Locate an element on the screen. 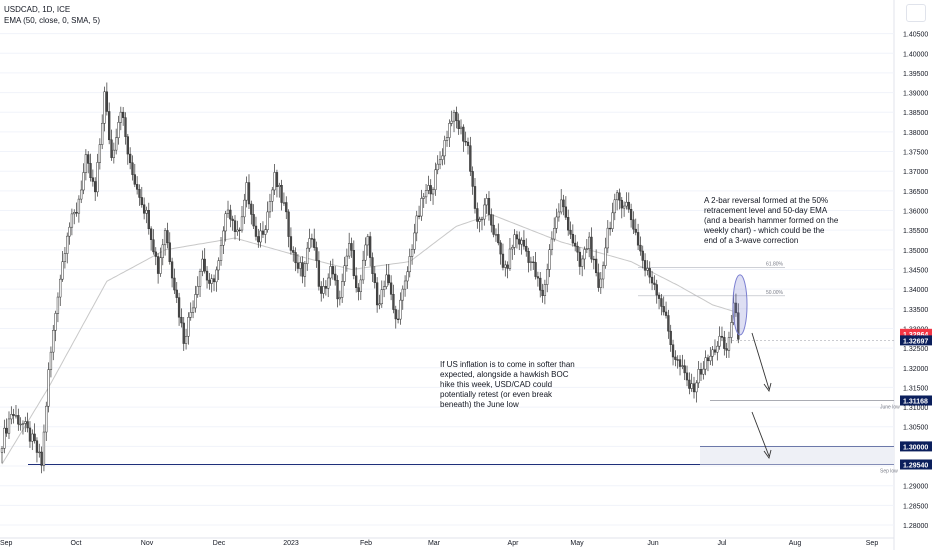  y-tick-label: 1.35500 is located at coordinates (915, 231).